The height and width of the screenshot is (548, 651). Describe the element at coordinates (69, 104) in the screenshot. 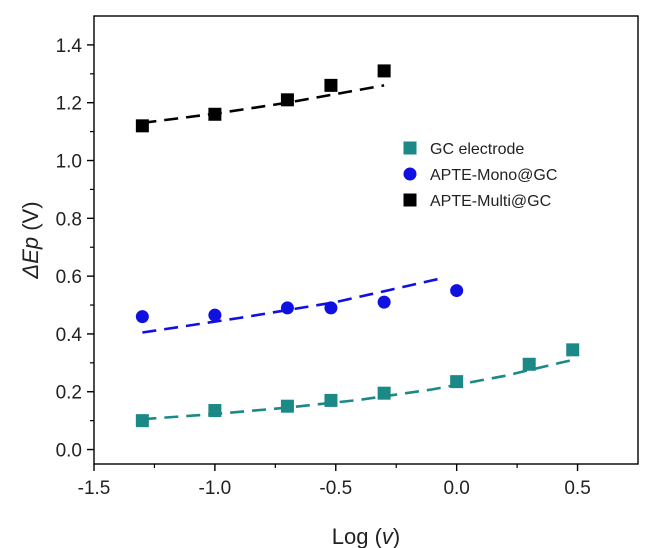

I see `y-tick-label: 1.2` at that location.